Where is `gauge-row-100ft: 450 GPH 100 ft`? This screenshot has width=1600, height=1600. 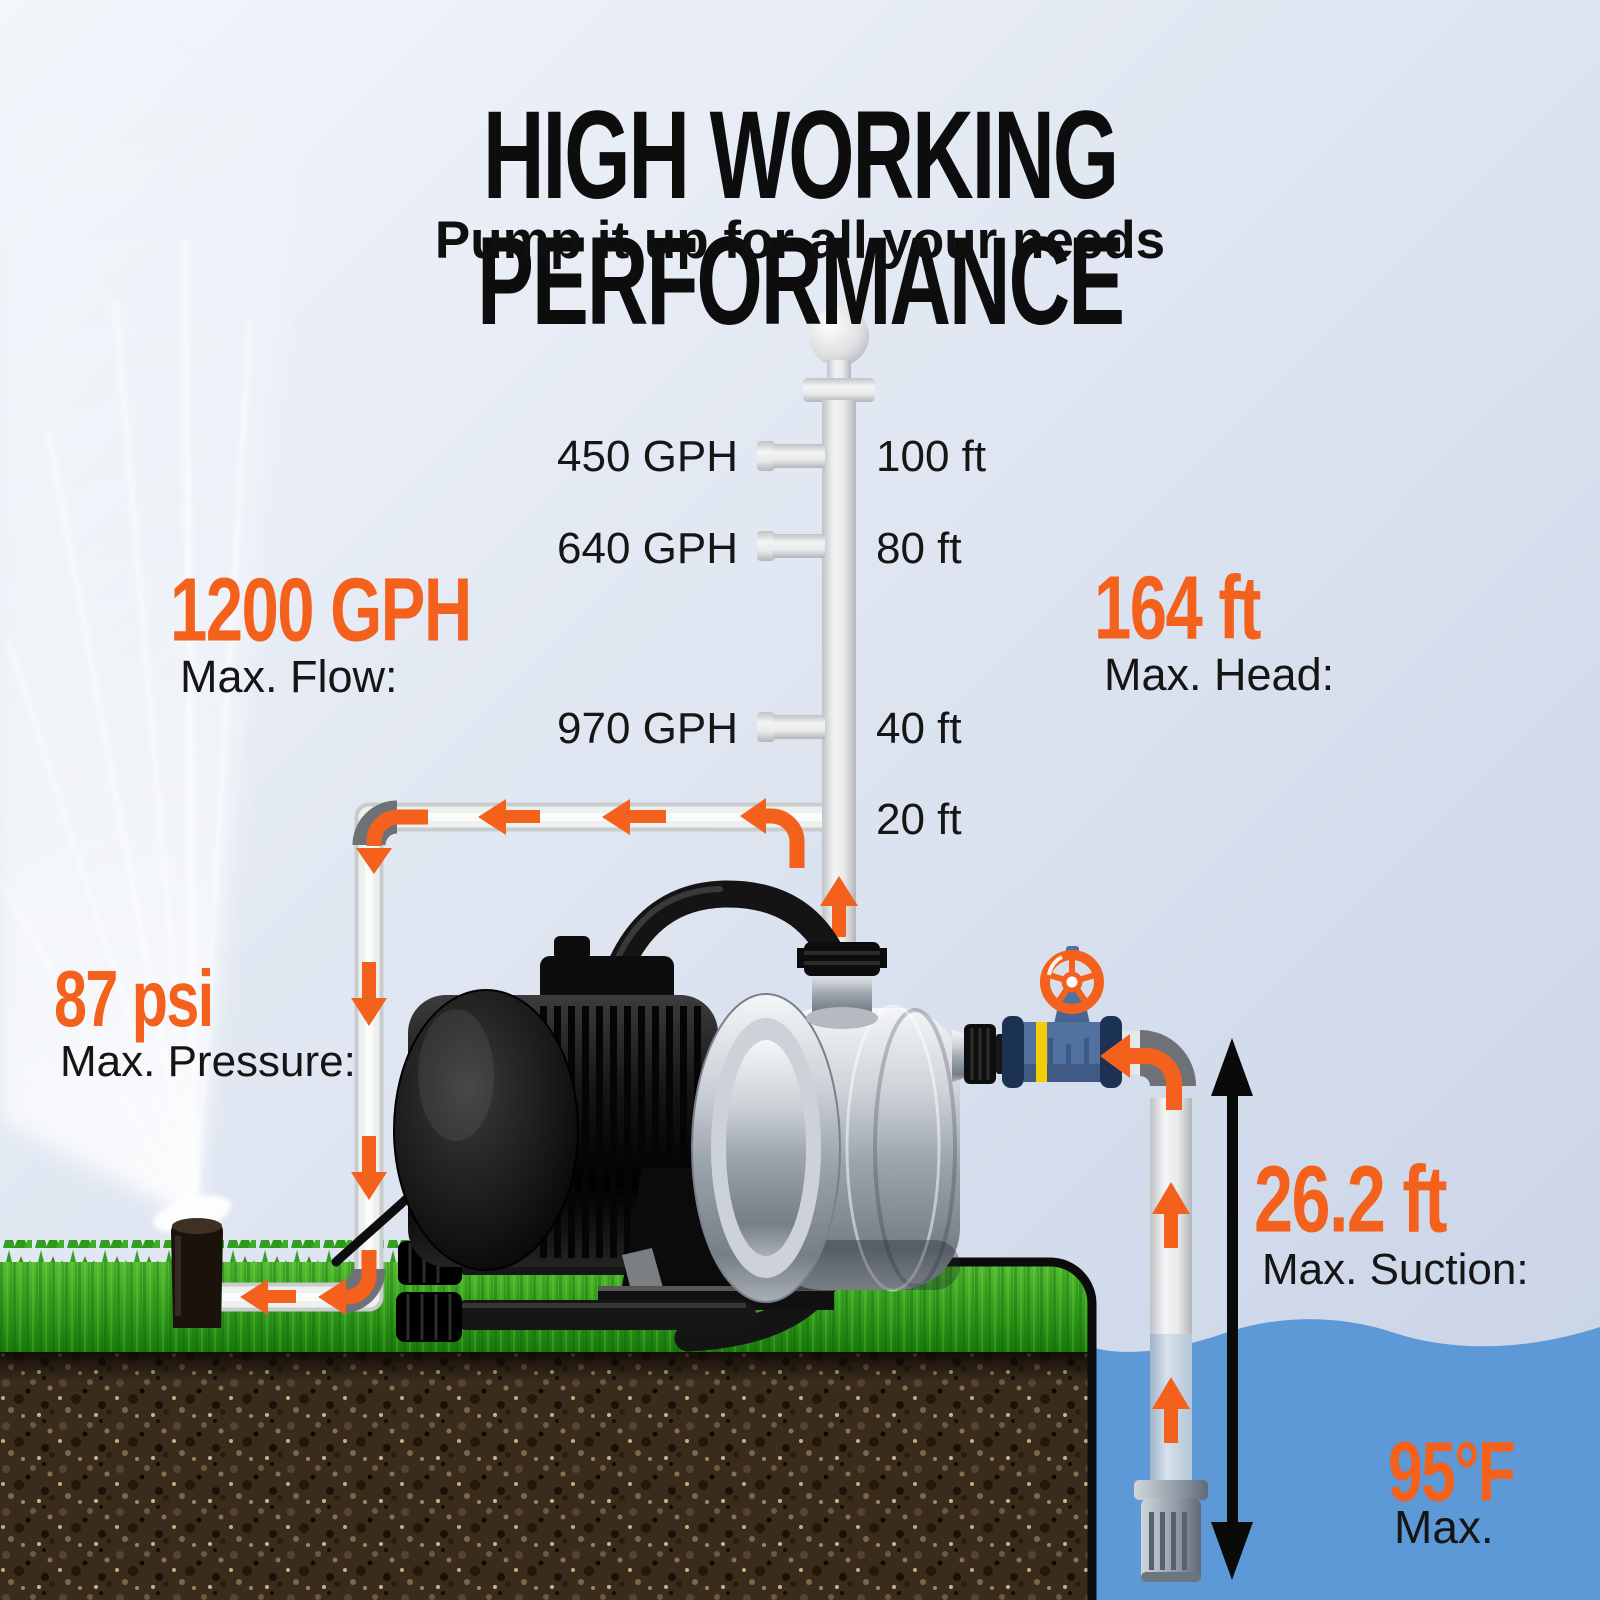 gauge-row-100ft: 450 GPH 100 ft is located at coordinates (800, 457).